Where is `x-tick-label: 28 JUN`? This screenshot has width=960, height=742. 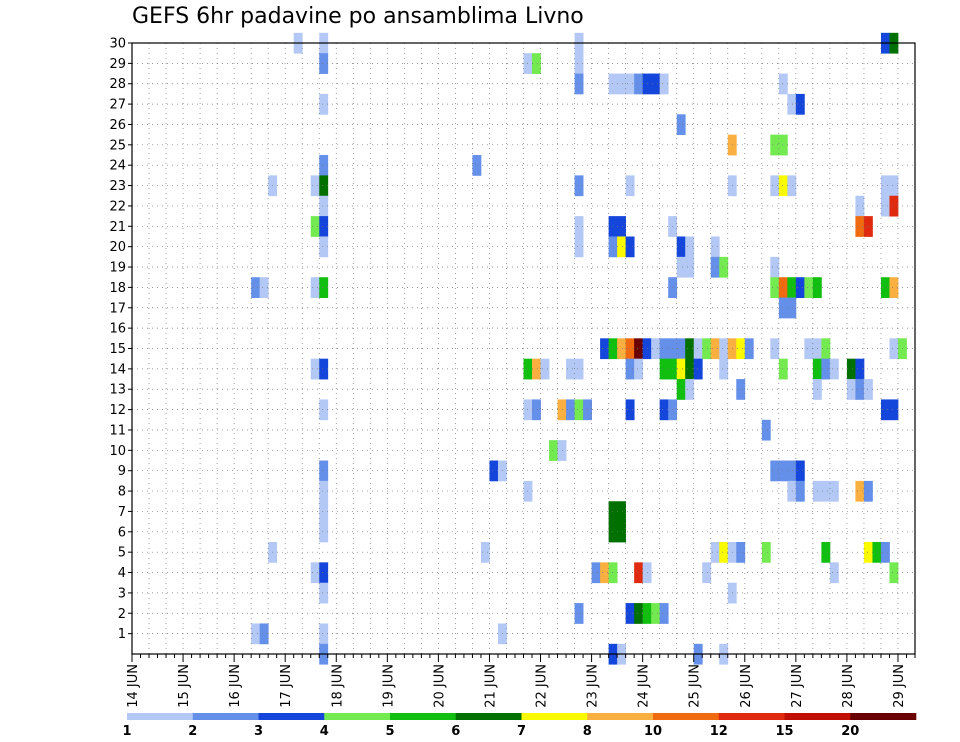
x-tick-label: 28 JUN is located at coordinates (848, 686).